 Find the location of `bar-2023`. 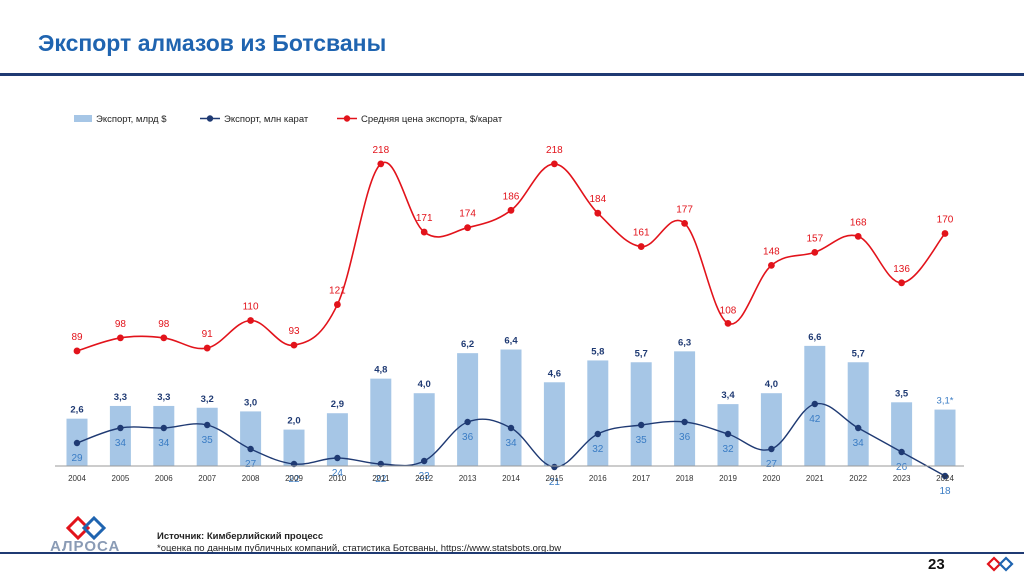

bar-2023 is located at coordinates (902, 434).